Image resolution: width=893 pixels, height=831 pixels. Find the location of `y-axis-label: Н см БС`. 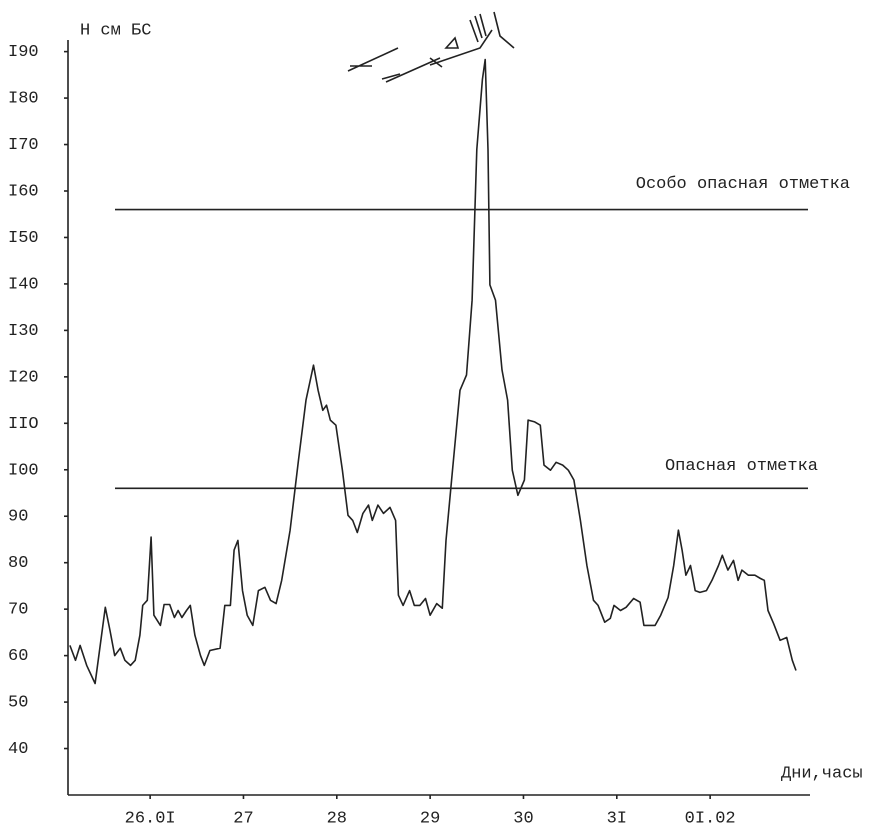

y-axis-label: Н см БС is located at coordinates (115, 30).